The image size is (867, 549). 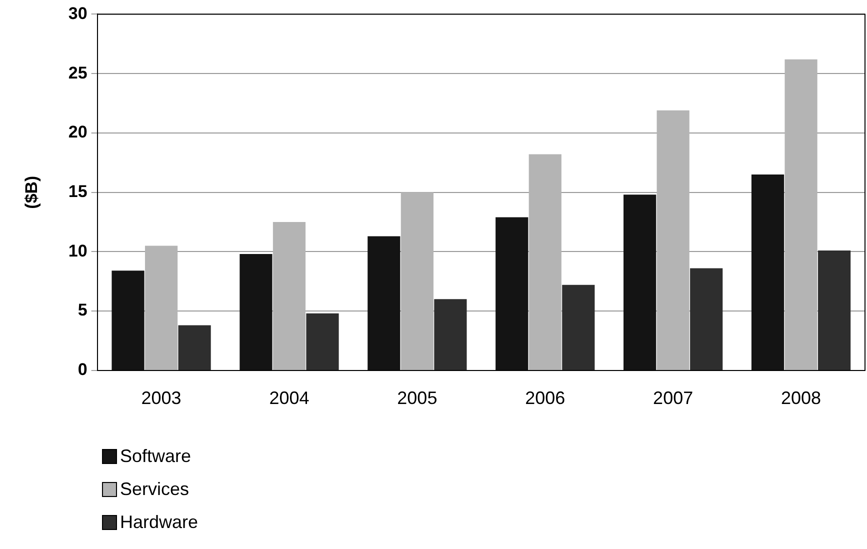 What do you see at coordinates (417, 398) in the screenshot?
I see `x-tick-label: 2005` at bounding box center [417, 398].